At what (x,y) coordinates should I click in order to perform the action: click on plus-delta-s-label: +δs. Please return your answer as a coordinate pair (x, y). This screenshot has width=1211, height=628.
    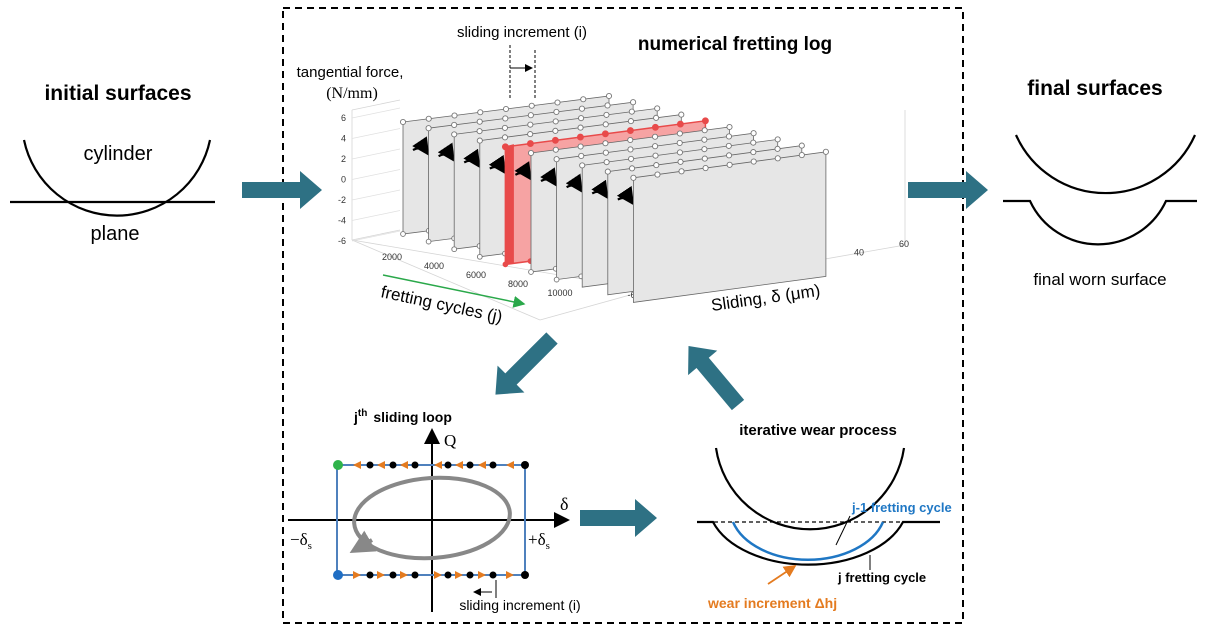
    Looking at the image, I should click on (539, 541).